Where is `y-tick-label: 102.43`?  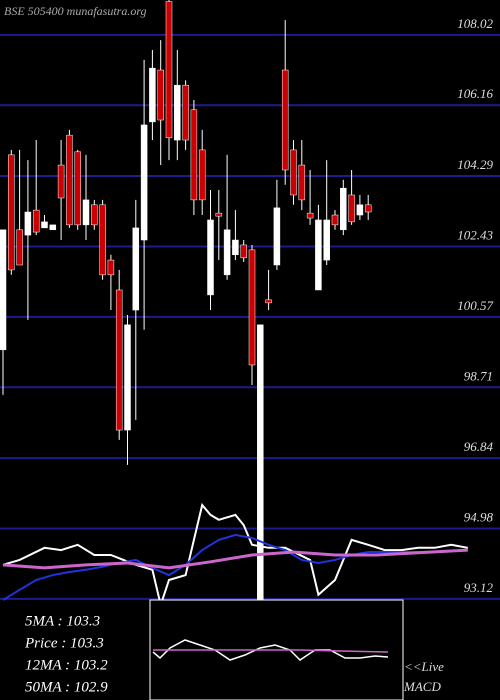
y-tick-label: 102.43 is located at coordinates (475, 234).